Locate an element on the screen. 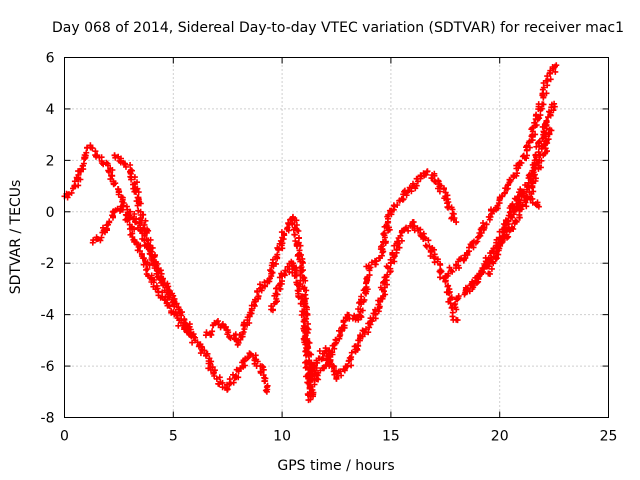  series-track-f is located at coordinates (501, 171).